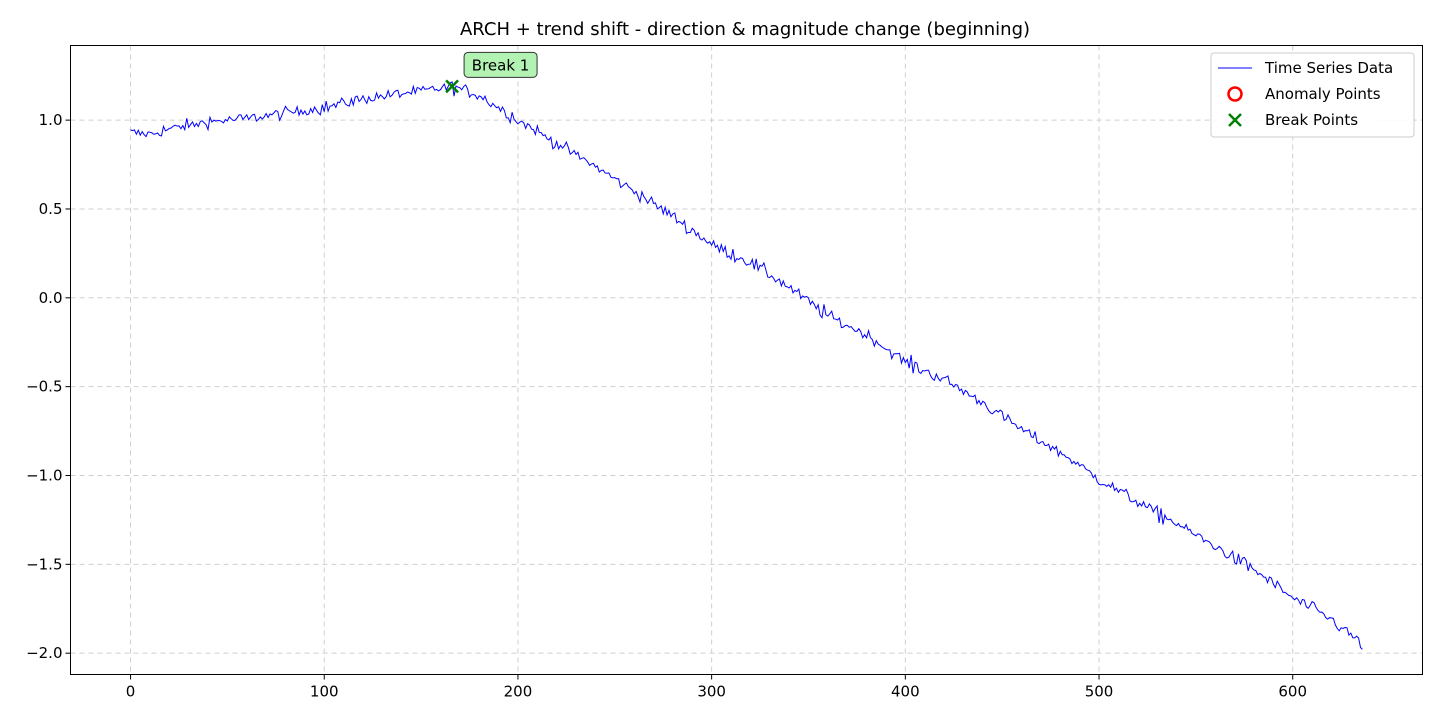 This screenshot has height=720, width=1440. I want to click on legend-box, so click(1312, 95).